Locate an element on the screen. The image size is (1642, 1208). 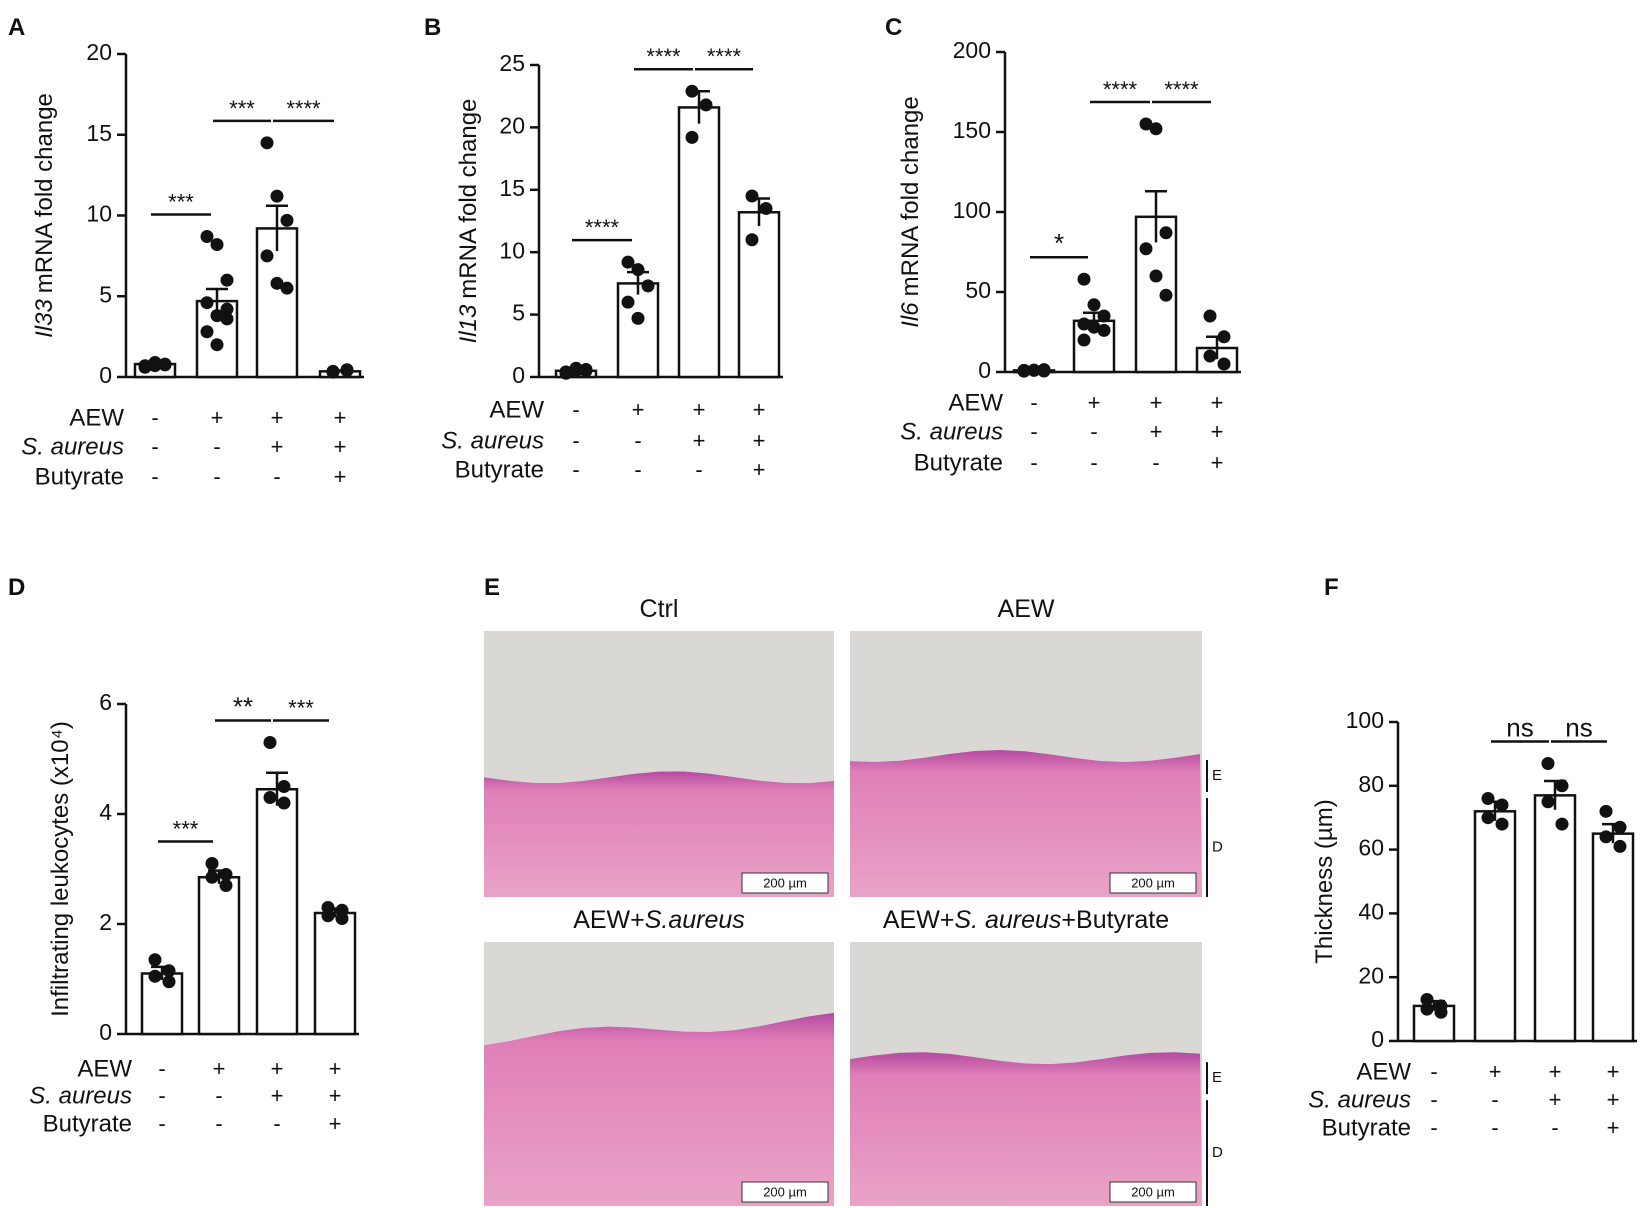
panel-label: B is located at coordinates (432, 27).